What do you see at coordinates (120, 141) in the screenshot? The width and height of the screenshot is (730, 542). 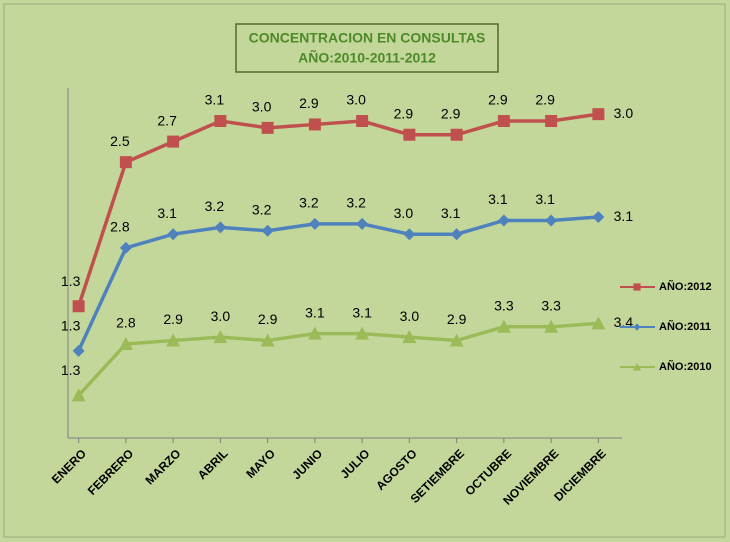 I see `data-label: 2.5` at bounding box center [120, 141].